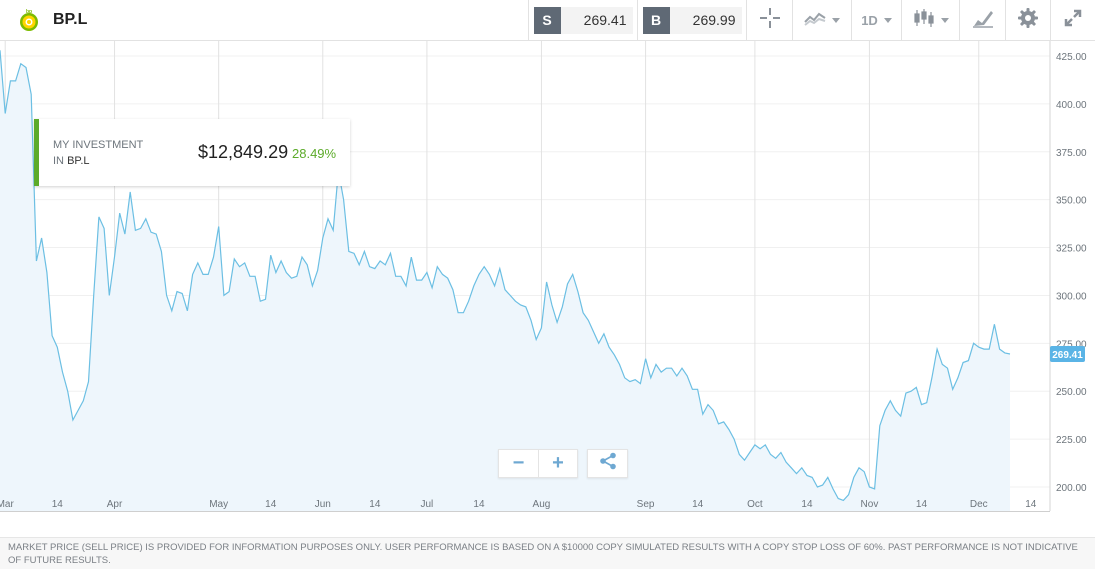  I want to click on x-tick-label: Dec, so click(979, 504).